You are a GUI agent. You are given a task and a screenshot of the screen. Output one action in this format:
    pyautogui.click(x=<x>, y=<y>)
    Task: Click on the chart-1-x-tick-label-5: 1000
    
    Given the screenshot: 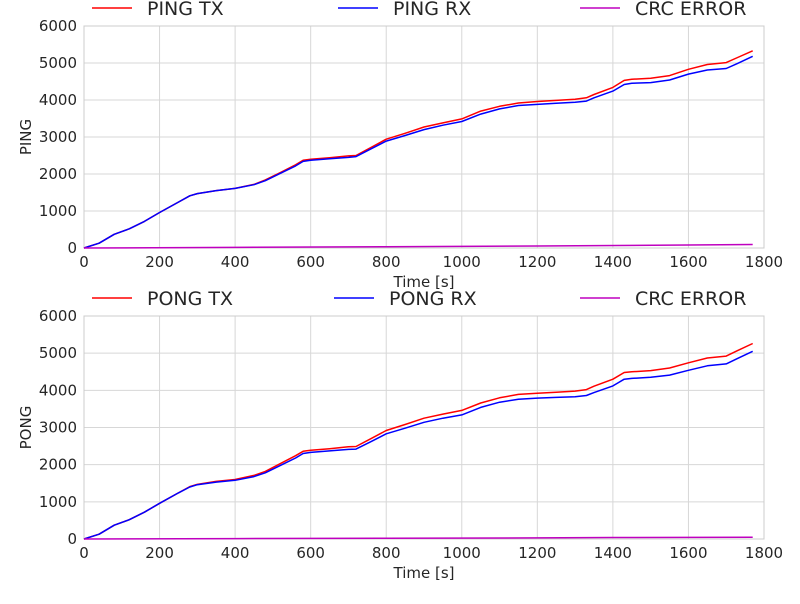 What is the action you would take?
    pyautogui.click(x=462, y=262)
    